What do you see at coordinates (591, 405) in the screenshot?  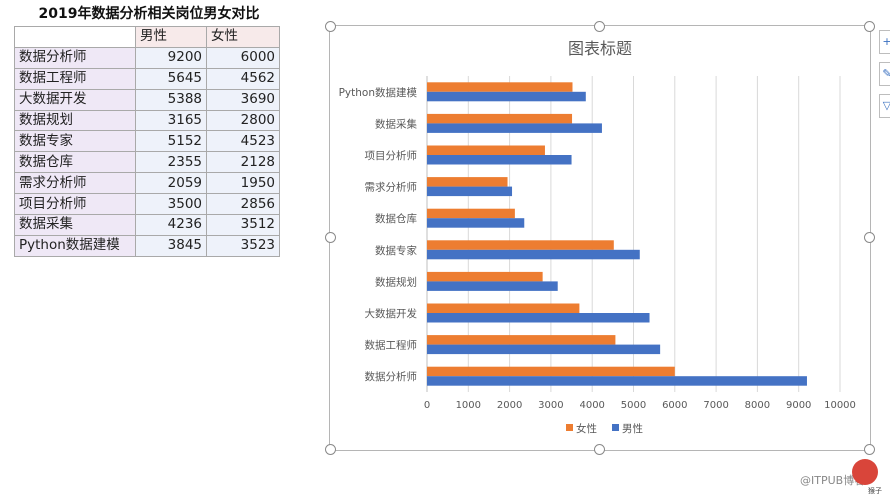 I see `x-tick-label: 4000` at bounding box center [591, 405].